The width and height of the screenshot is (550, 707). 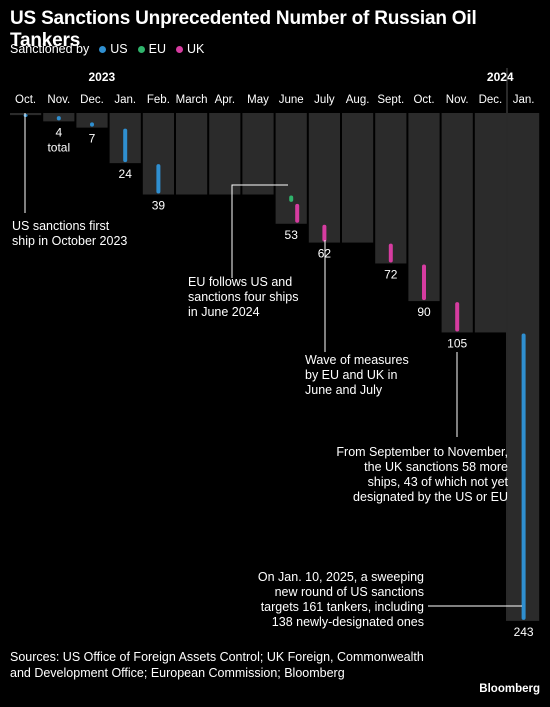 What do you see at coordinates (69, 241) in the screenshot?
I see `annotation-oct-2023-line-1: ship in October 2023` at bounding box center [69, 241].